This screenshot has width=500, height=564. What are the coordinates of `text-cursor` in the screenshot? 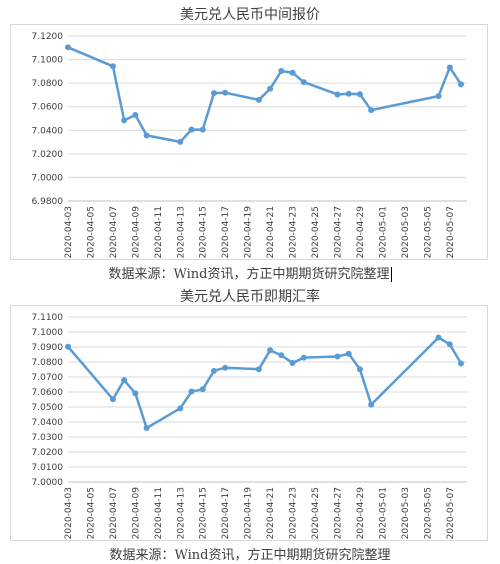 It's located at (391, 274).